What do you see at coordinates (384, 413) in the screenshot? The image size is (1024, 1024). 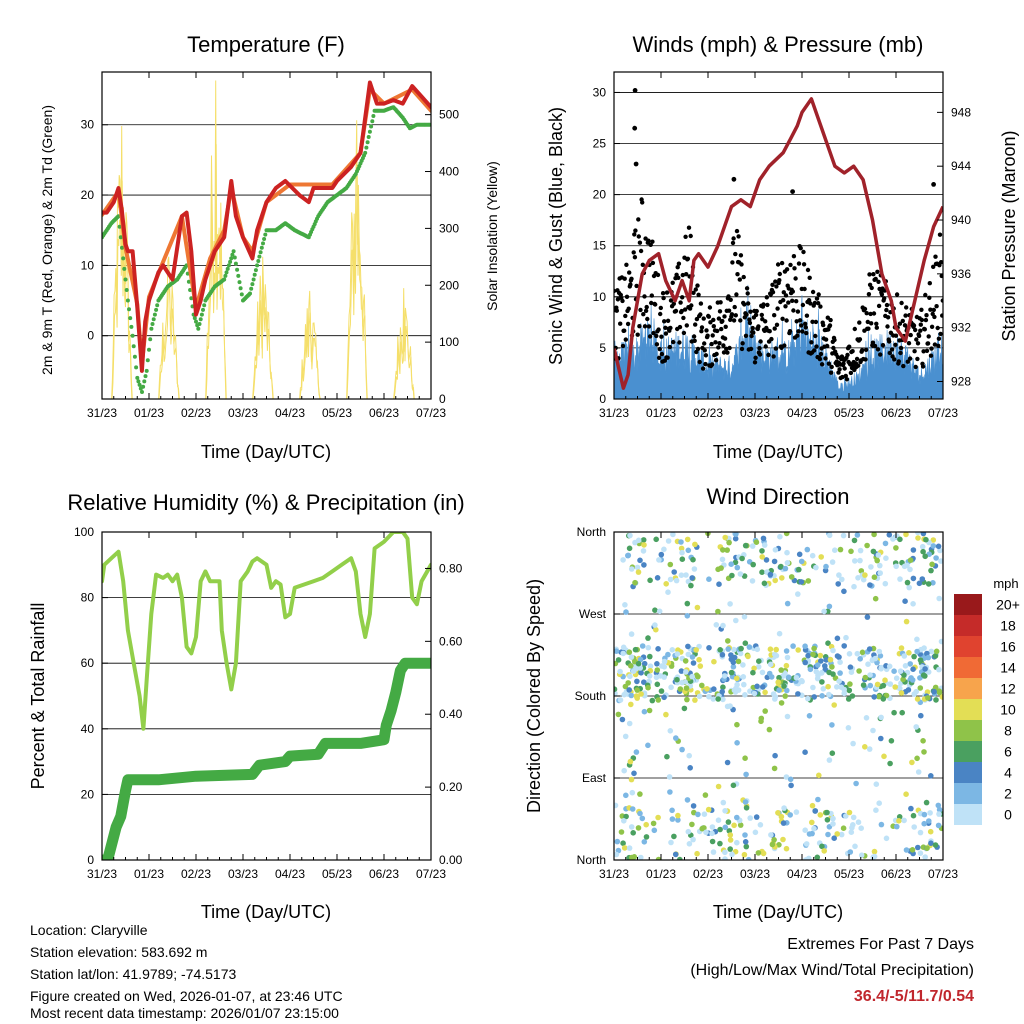 I see `temperature-x-tick-label: 06/23` at bounding box center [384, 413].